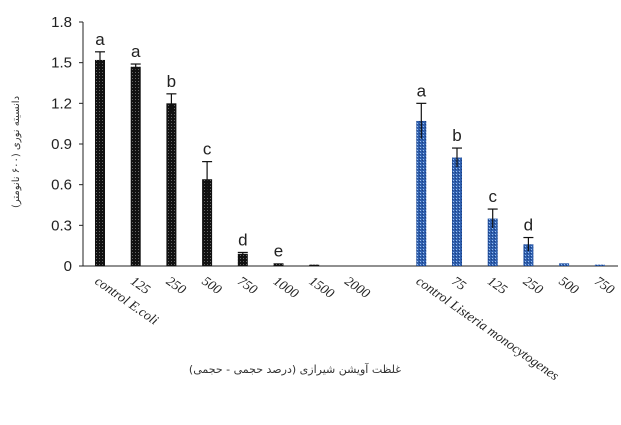  Describe the element at coordinates (16, 152) in the screenshot. I see `y-axis-label: دانسیته نوری (۶۰۰ نانومتر)` at that location.